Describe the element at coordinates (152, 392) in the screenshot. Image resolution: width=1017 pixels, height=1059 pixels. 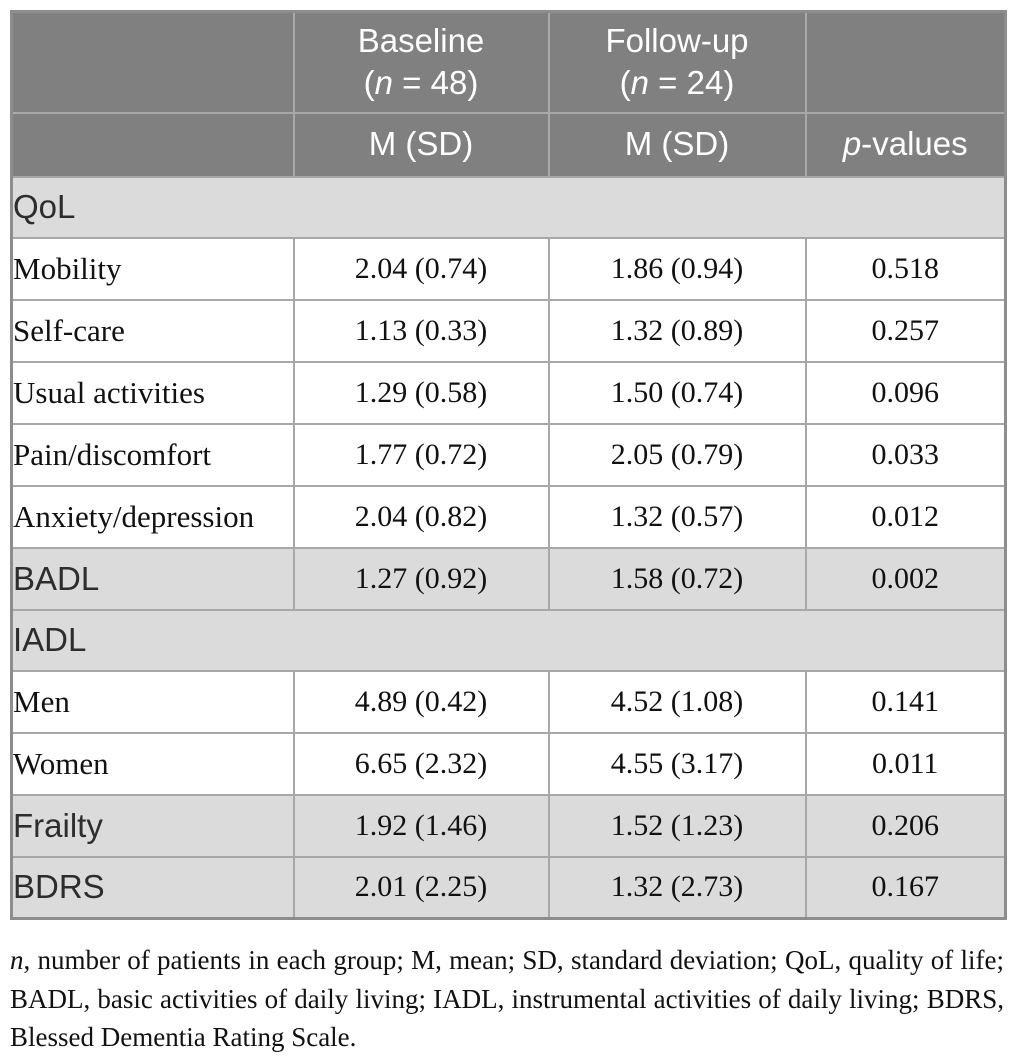
I see `row-label: Usual activities` at that location.